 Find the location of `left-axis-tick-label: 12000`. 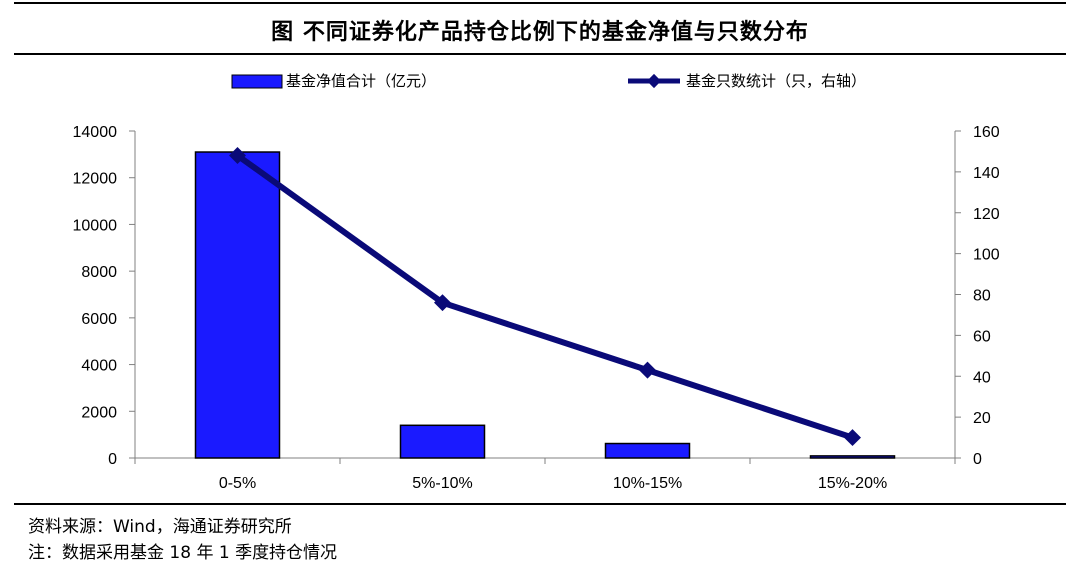

left-axis-tick-label: 12000 is located at coordinates (95, 179).